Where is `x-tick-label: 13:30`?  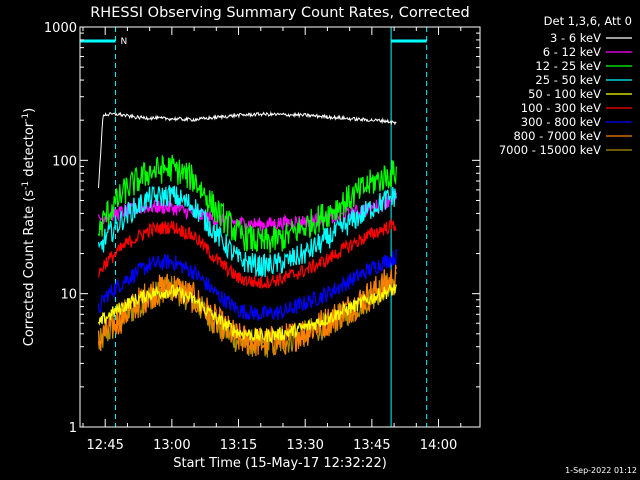
x-tick-label: 13:30 is located at coordinates (304, 445).